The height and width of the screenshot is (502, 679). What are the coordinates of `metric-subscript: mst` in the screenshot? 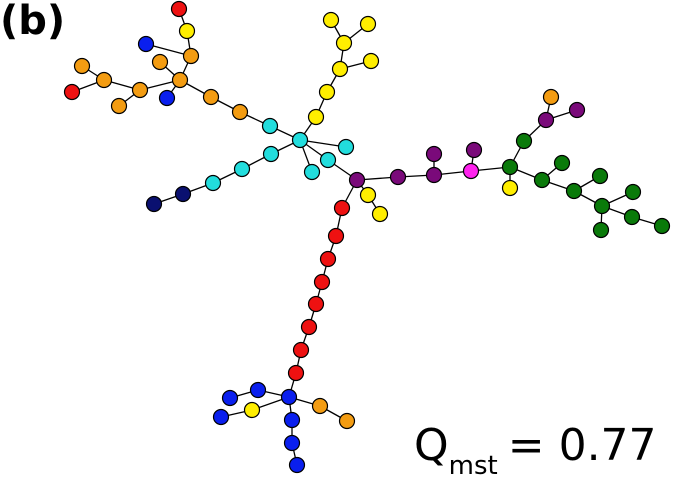 It's located at (473, 466).